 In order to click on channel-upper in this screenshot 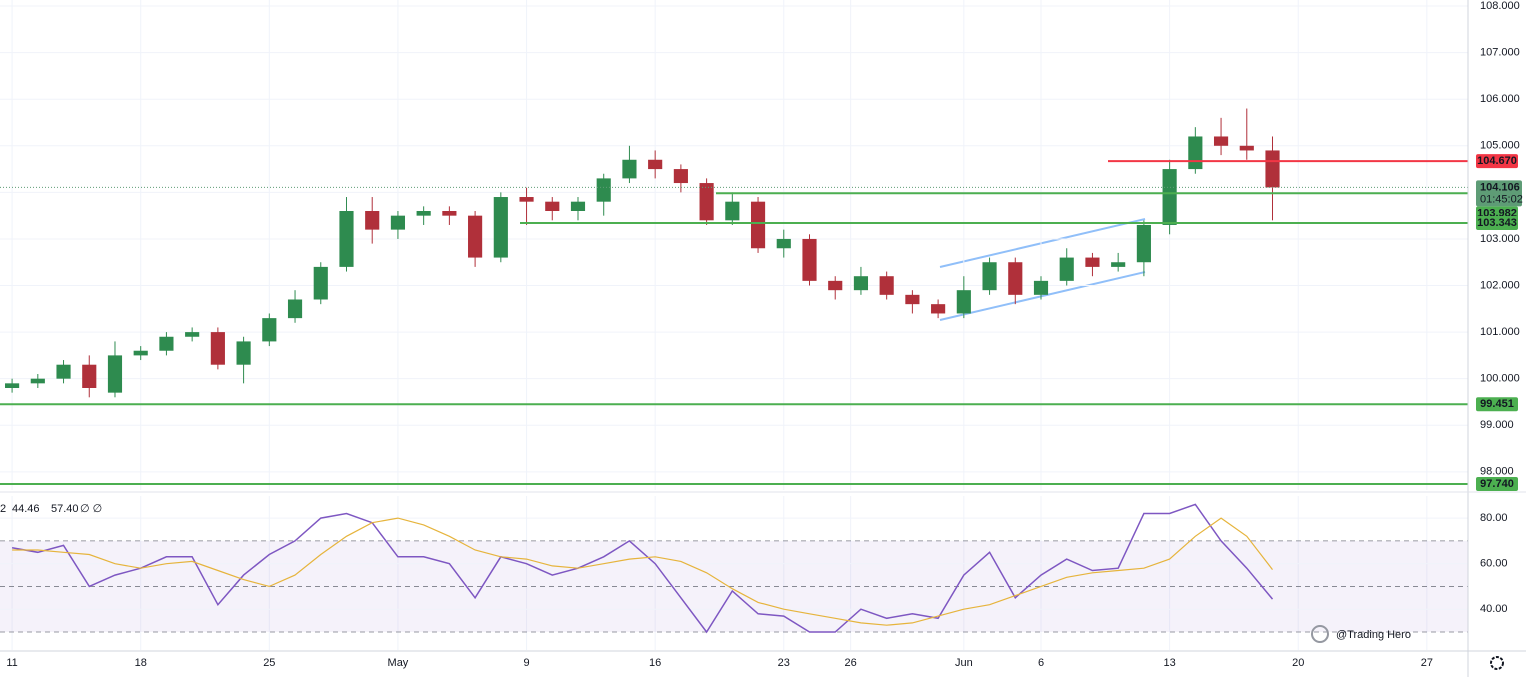, I will do `click(1042, 243)`.